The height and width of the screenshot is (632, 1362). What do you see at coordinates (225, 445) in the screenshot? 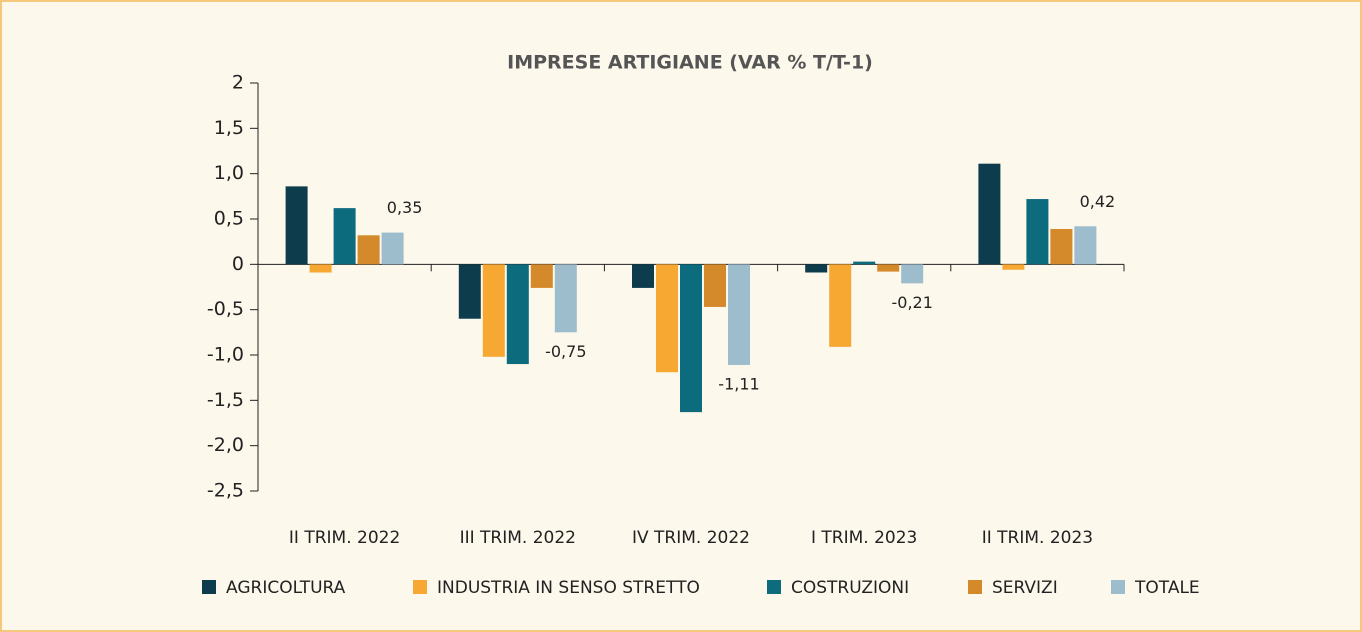
I see `y-tick-label: -2,0` at bounding box center [225, 445].